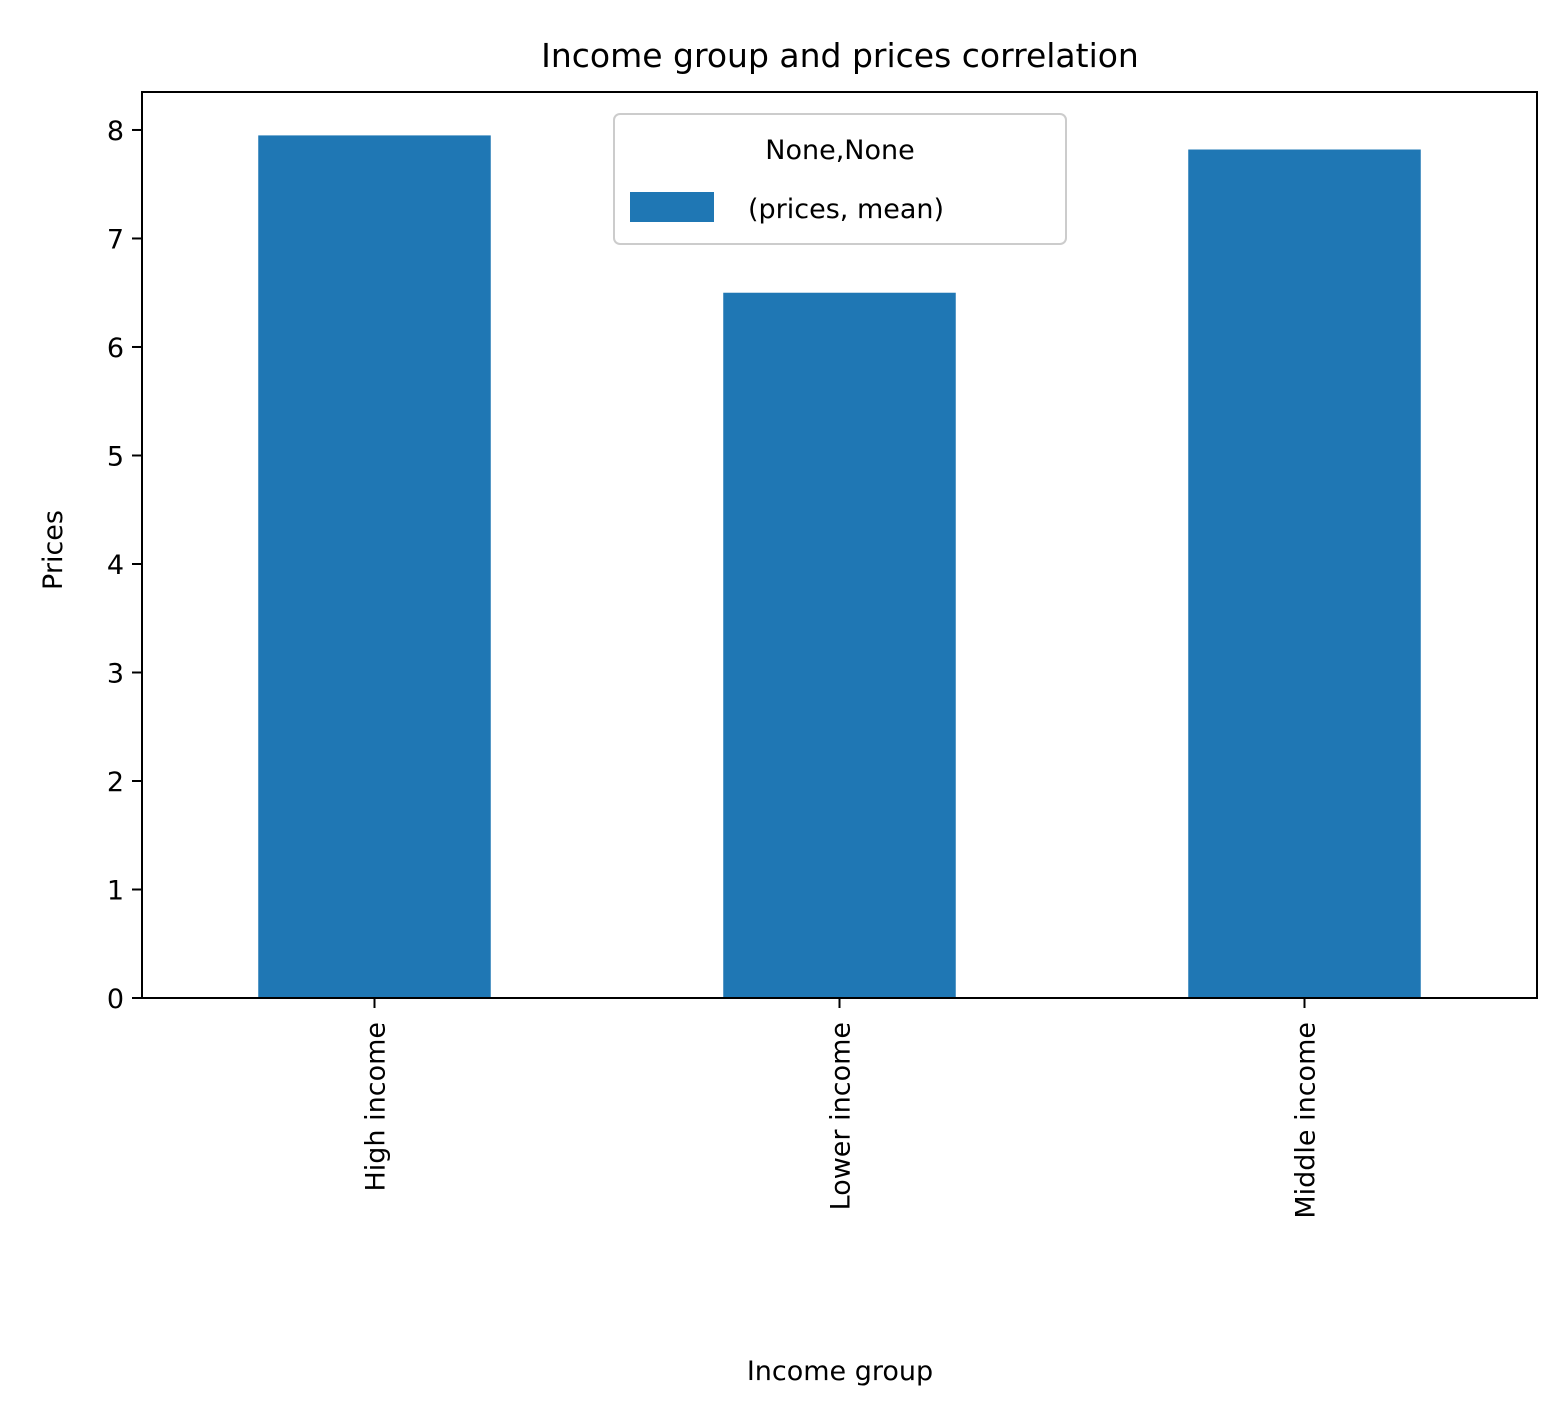  I want to click on y-tick-label: 6, so click(115, 348).